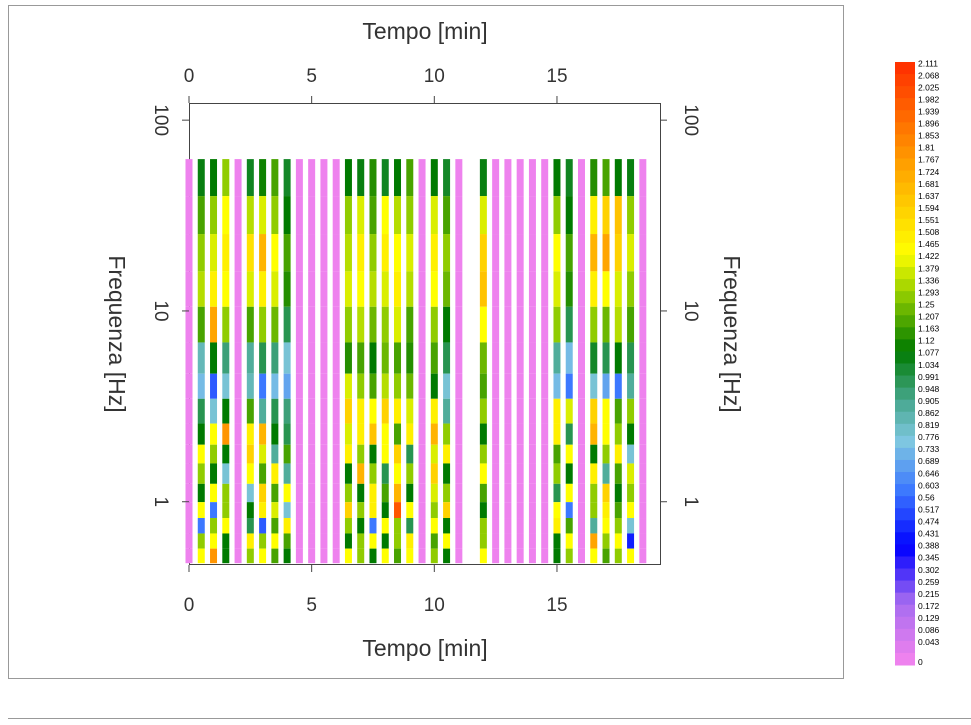 The image size is (971, 725). What do you see at coordinates (926, 497) in the screenshot?
I see `colorbar-label: 0.56` at bounding box center [926, 497].